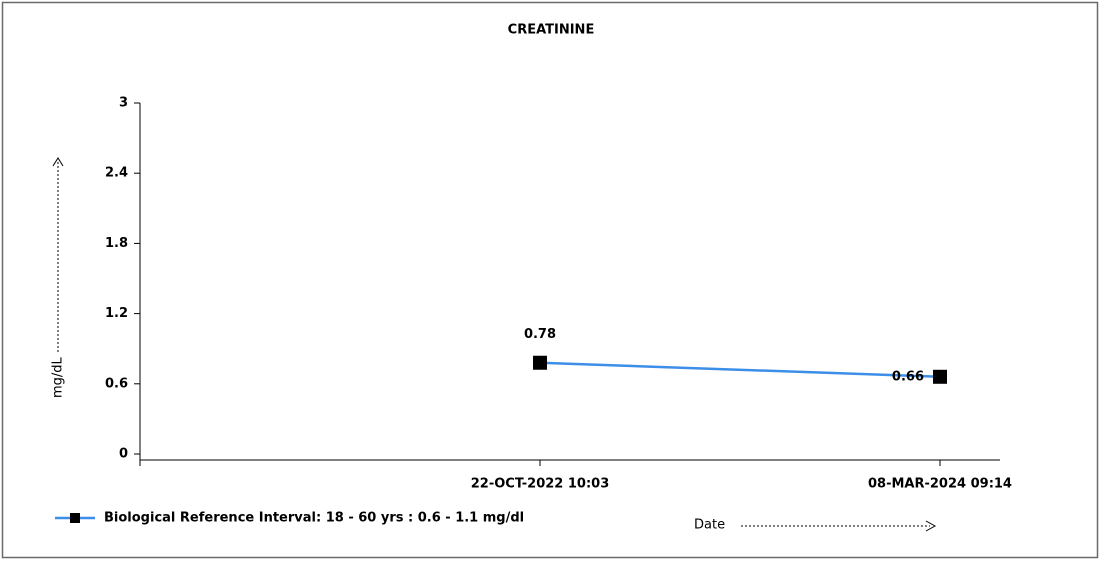  Describe the element at coordinates (931, 526) in the screenshot. I see `x-label-arrow` at that location.